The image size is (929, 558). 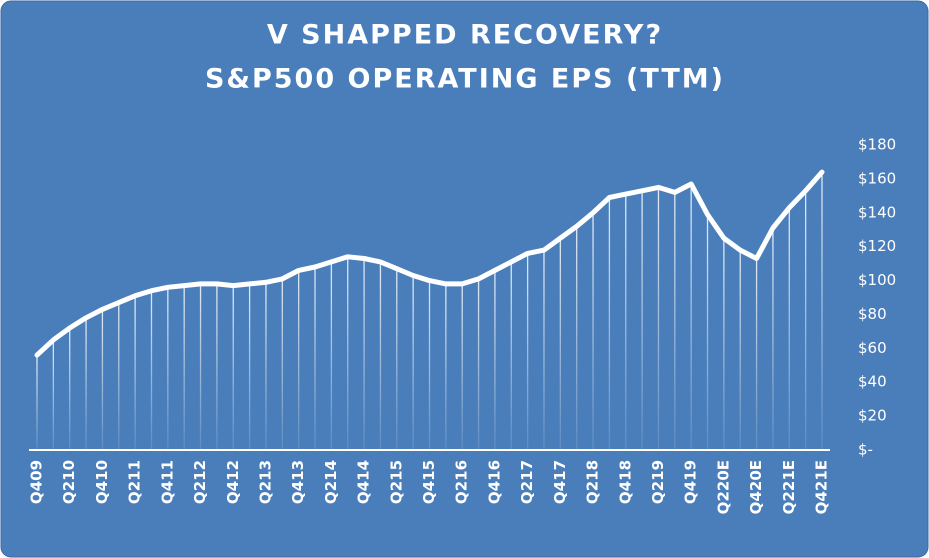 What do you see at coordinates (102, 482) in the screenshot?
I see `x-tick-label: Q410` at bounding box center [102, 482].